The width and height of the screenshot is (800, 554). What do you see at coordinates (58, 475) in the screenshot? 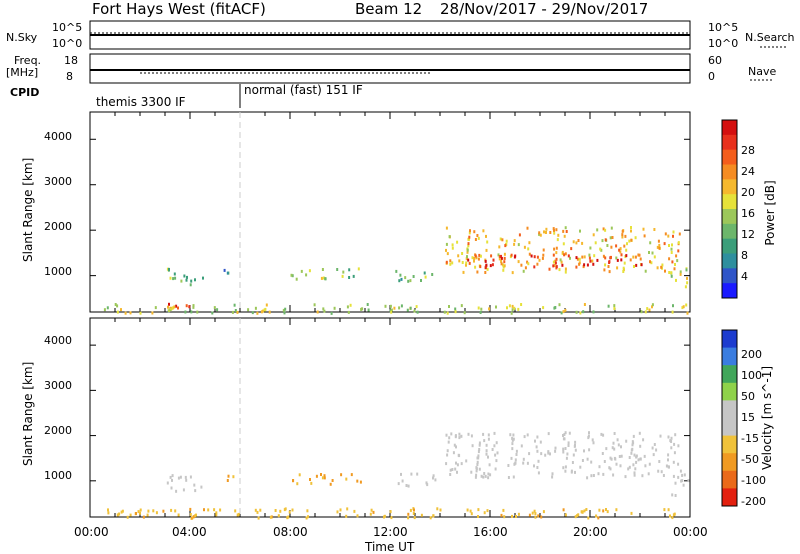
I see `velocity-ytick-1000: 1000` at bounding box center [58, 475].